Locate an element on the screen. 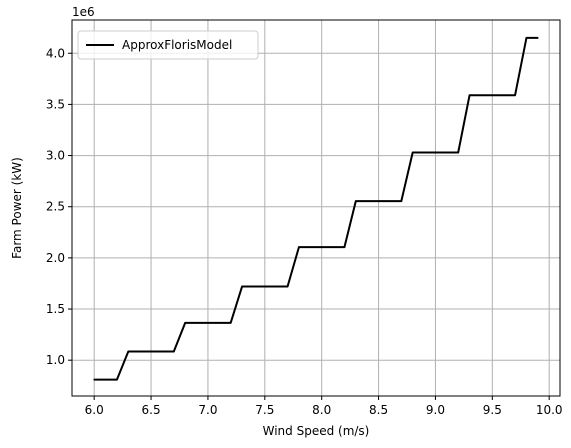  x-tick-label: 10.0 is located at coordinates (549, 410).